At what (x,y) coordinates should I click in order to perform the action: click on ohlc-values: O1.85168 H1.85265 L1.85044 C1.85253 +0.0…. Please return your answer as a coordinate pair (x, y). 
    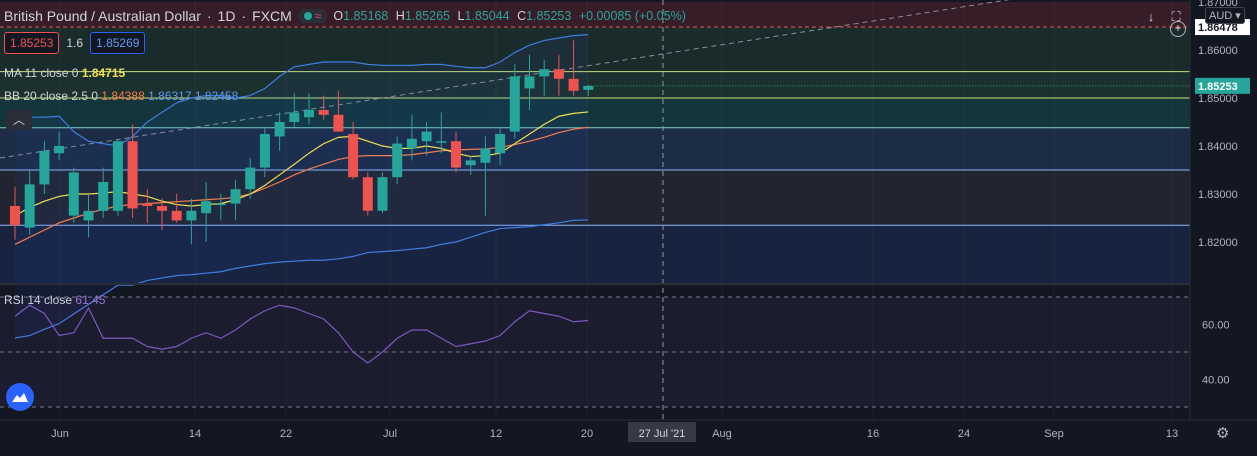
    Looking at the image, I should click on (509, 16).